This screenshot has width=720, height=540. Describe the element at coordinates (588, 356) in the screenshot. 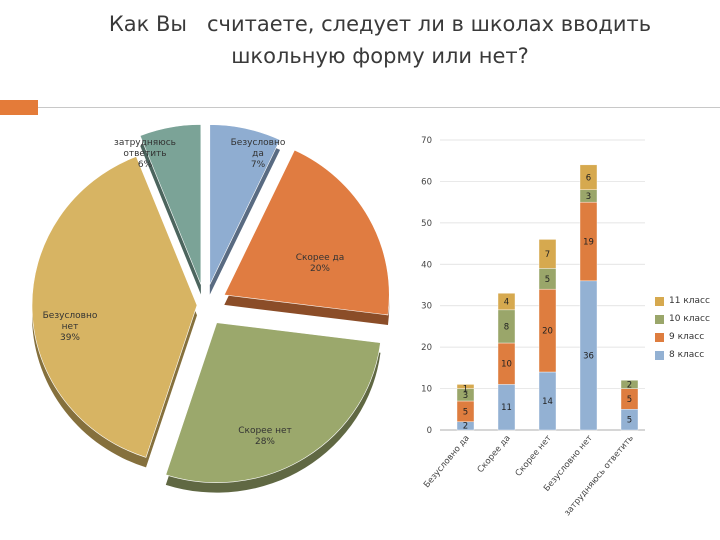

I see `bar-data-label: 36` at that location.